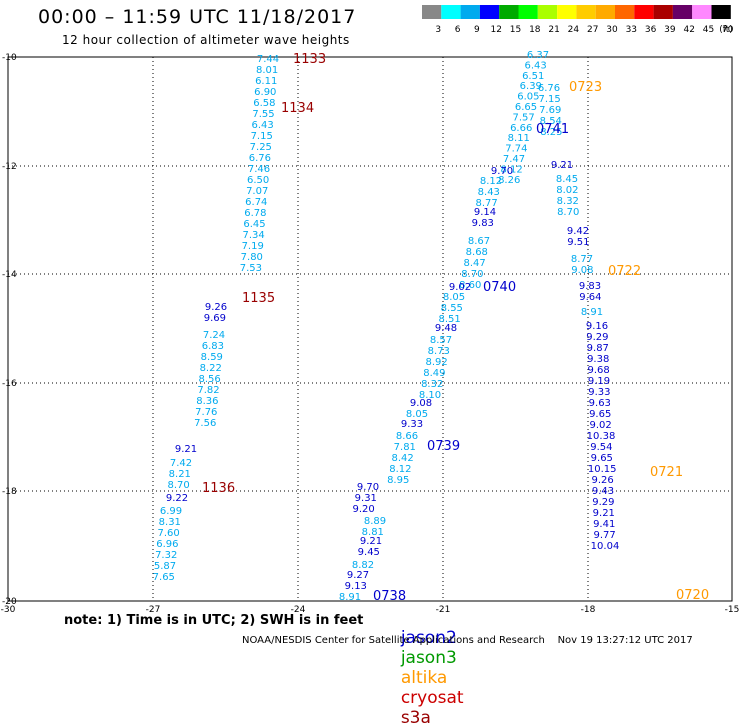 This screenshot has height=728, width=740. Describe the element at coordinates (260, 158) in the screenshot. I see `wave-height-value: 6.76` at that location.